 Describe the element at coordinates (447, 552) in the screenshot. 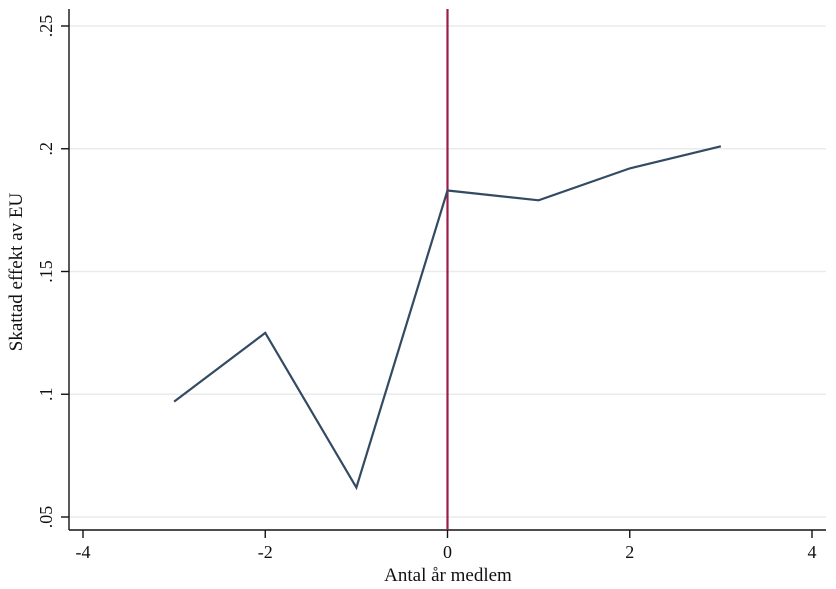

I see `x-tick-label: 0` at that location.